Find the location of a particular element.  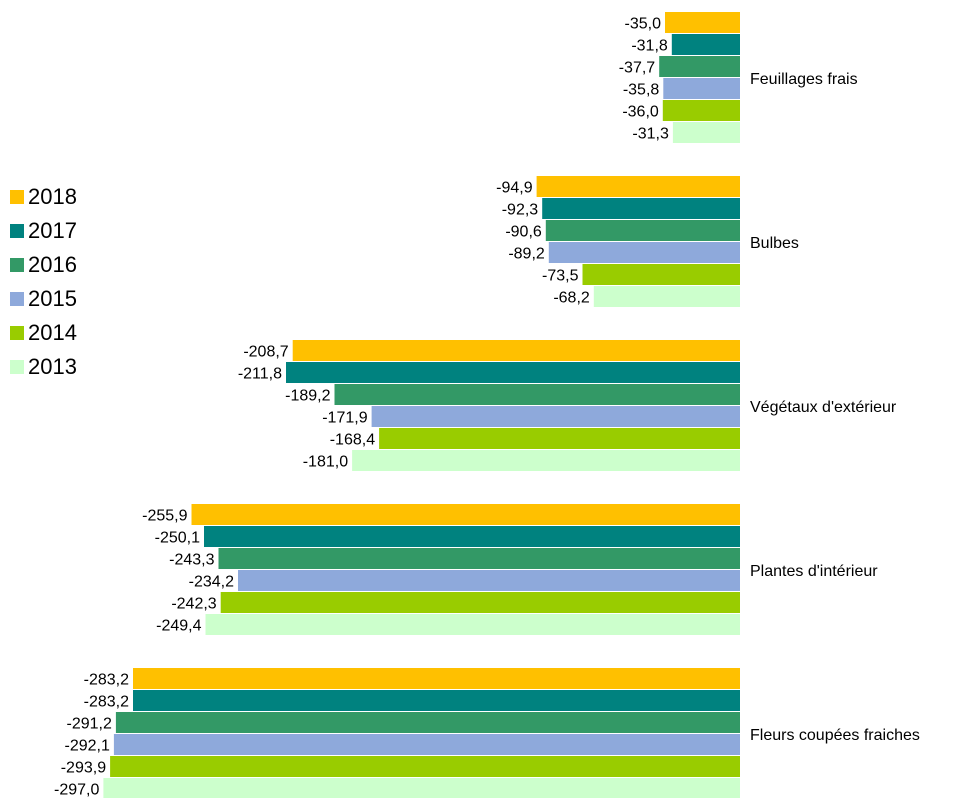

data-label: -250,1 is located at coordinates (177, 538).